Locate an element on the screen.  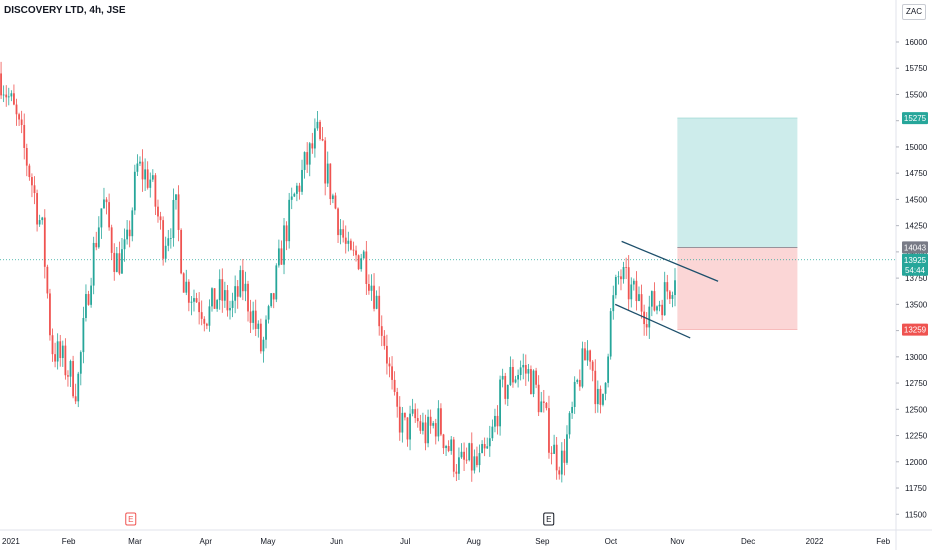
x-tick-label: May is located at coordinates (267, 541).